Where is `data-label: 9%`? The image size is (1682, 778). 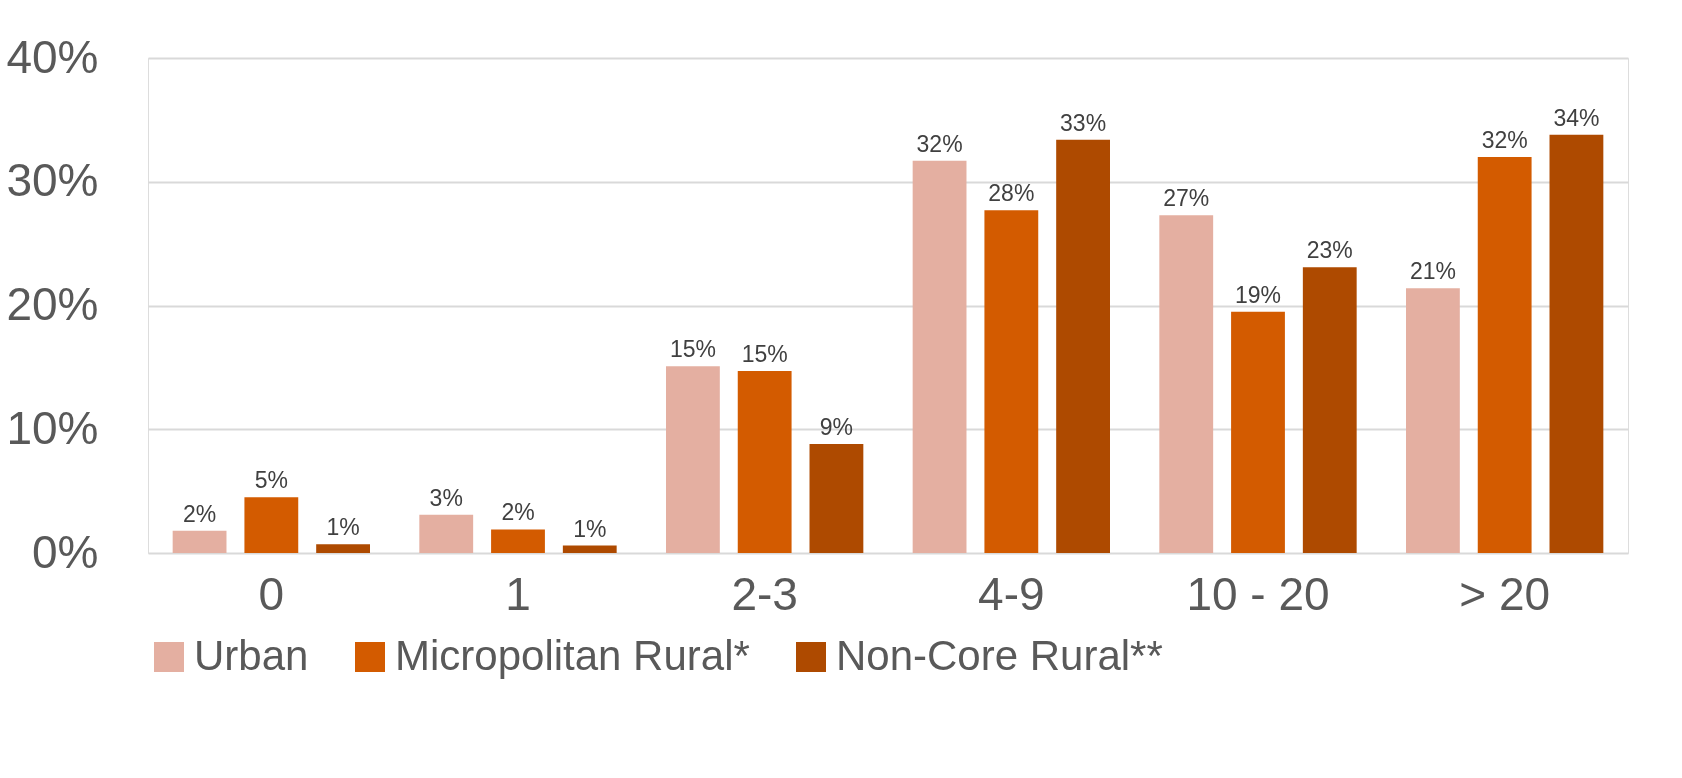 data-label: 9% is located at coordinates (836, 427).